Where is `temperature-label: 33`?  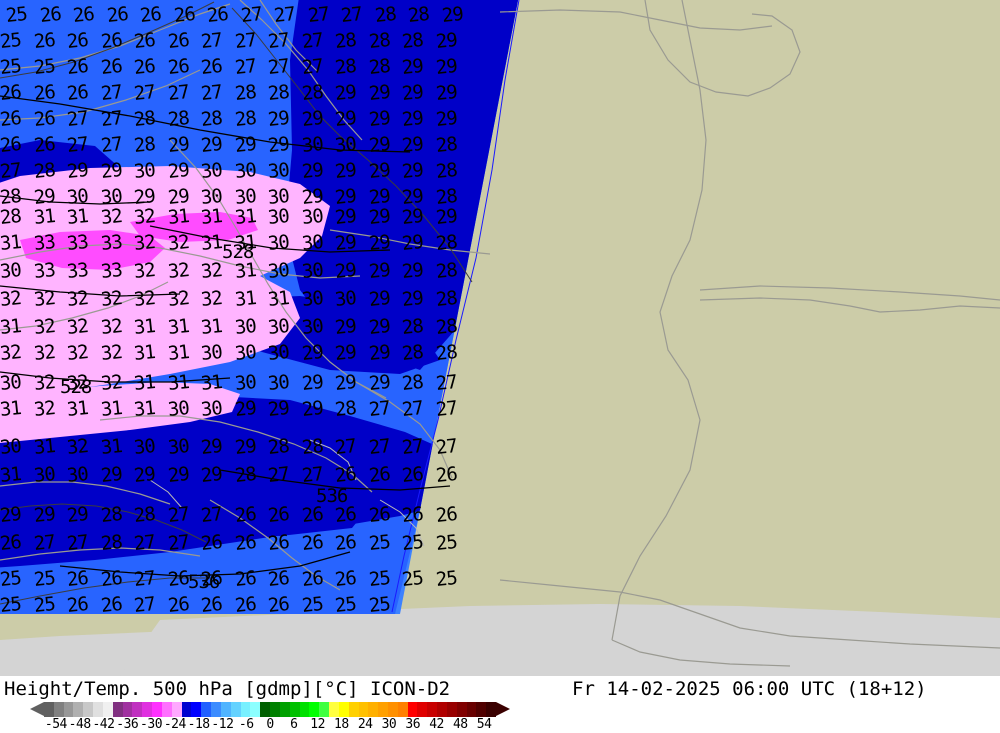 temperature-label: 33 is located at coordinates (77, 271).